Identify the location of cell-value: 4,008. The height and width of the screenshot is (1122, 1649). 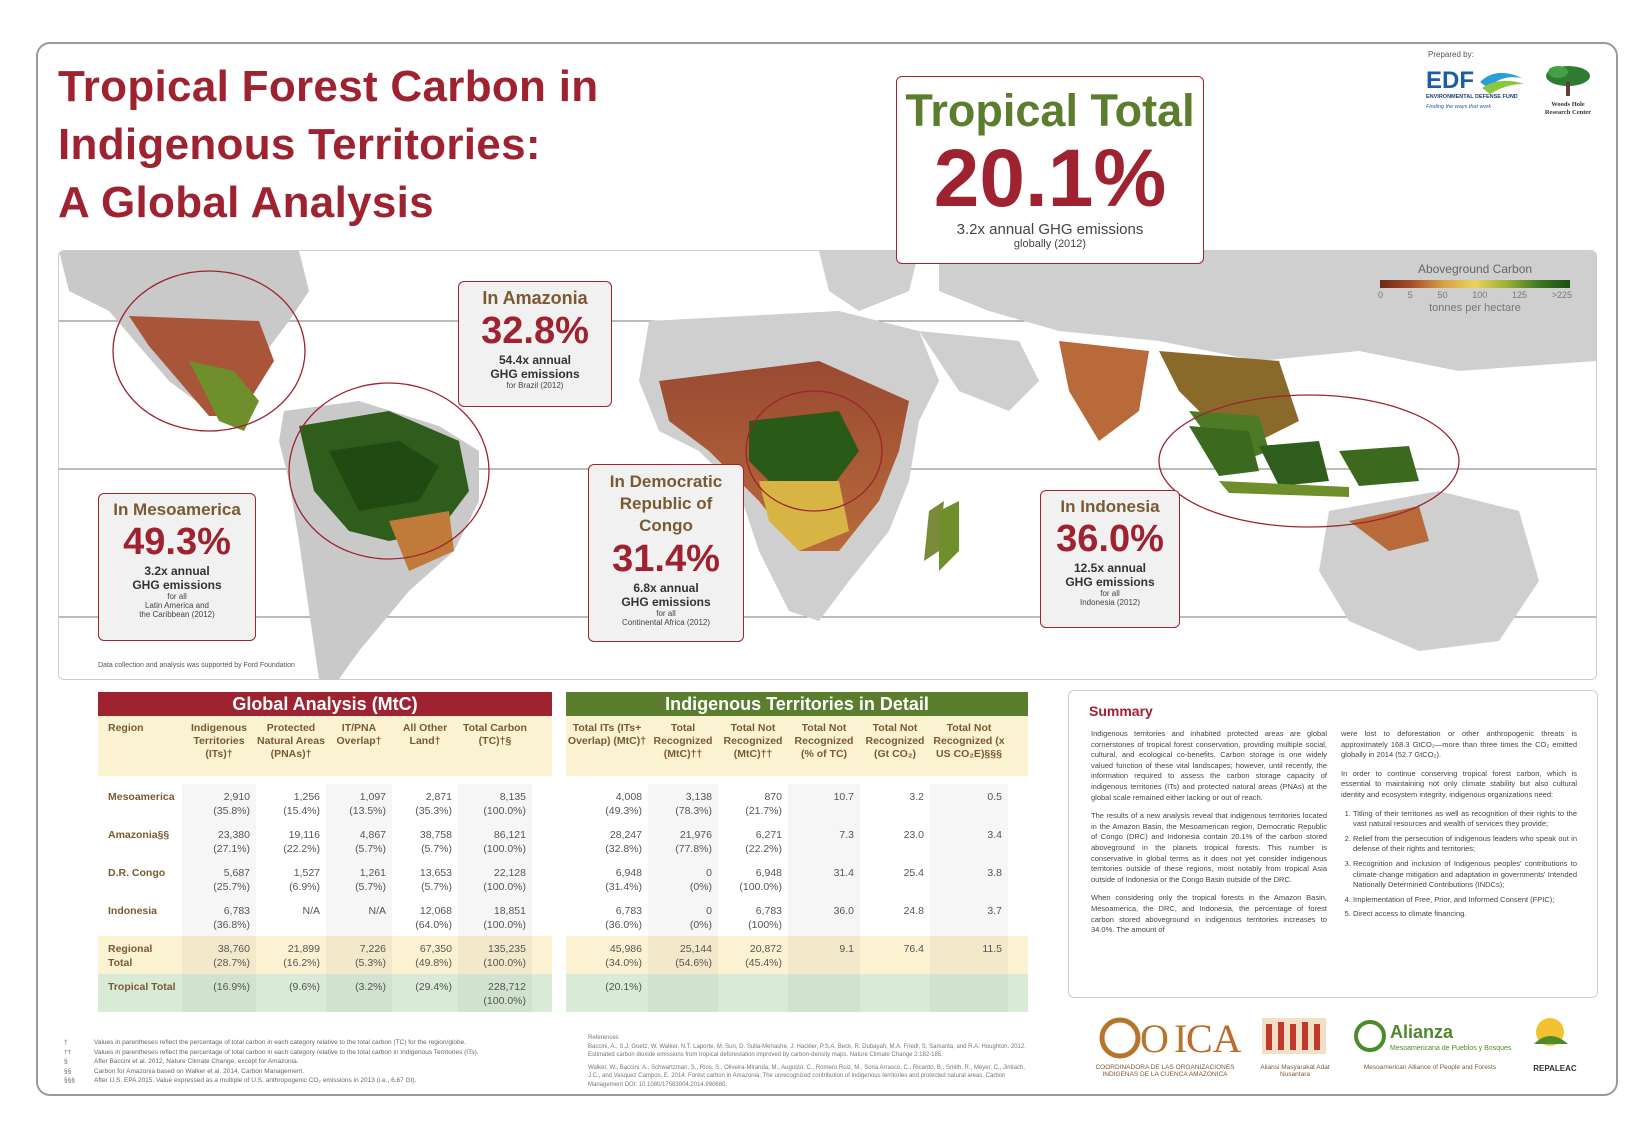
(628, 797).